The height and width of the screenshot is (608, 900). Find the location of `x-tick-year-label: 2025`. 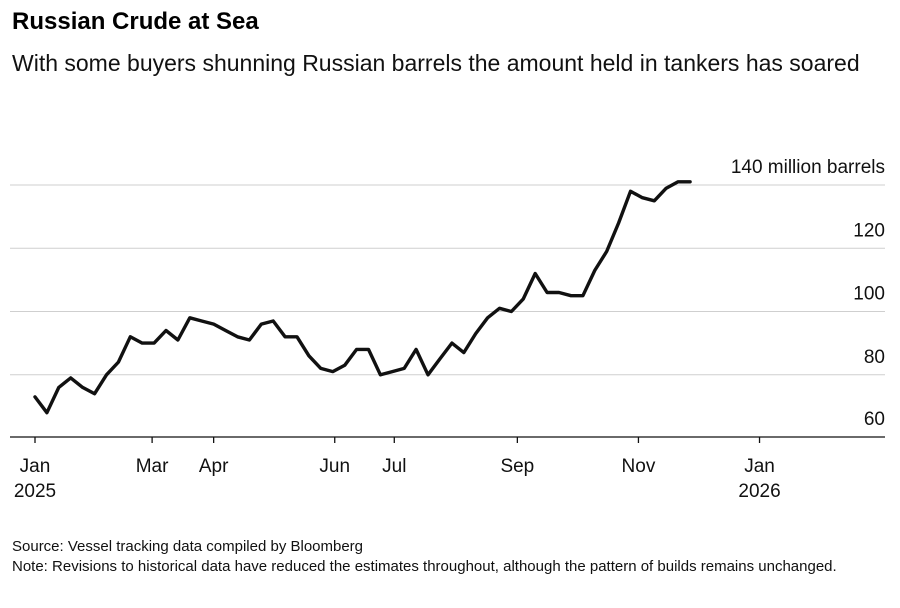

x-tick-year-label: 2025 is located at coordinates (35, 491).